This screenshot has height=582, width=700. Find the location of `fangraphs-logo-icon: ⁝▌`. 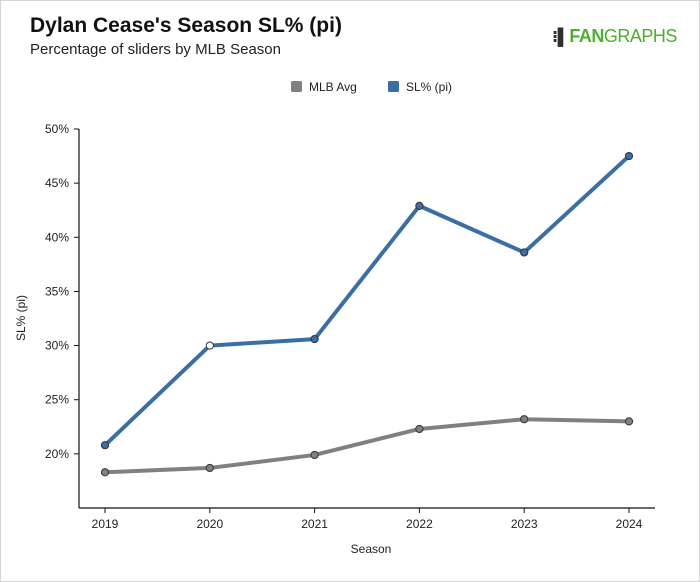

fangraphs-logo-icon: ⁝▌ is located at coordinates (560, 37).